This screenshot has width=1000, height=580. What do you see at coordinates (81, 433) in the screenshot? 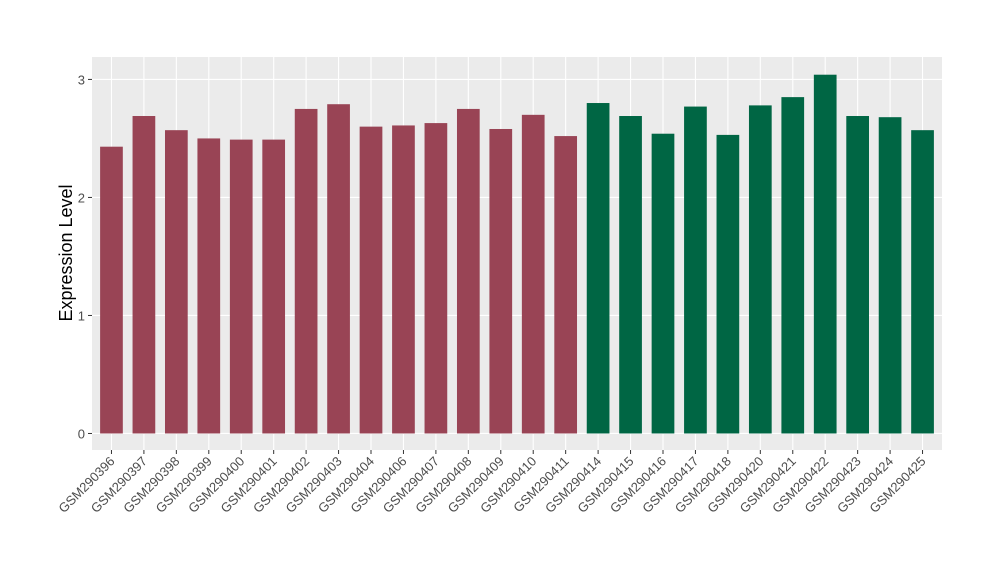
I see `y-tick-label: 0` at bounding box center [81, 433].